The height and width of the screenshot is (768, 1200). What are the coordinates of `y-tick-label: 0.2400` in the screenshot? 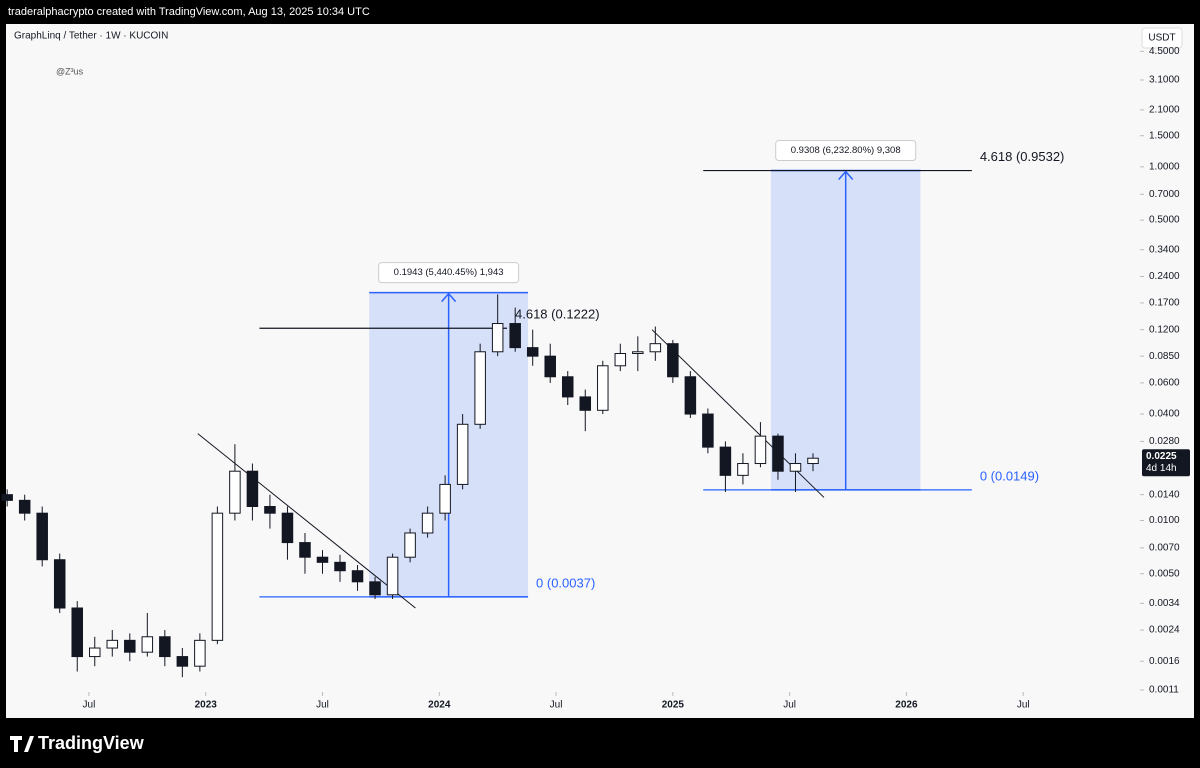 It's located at (1164, 276).